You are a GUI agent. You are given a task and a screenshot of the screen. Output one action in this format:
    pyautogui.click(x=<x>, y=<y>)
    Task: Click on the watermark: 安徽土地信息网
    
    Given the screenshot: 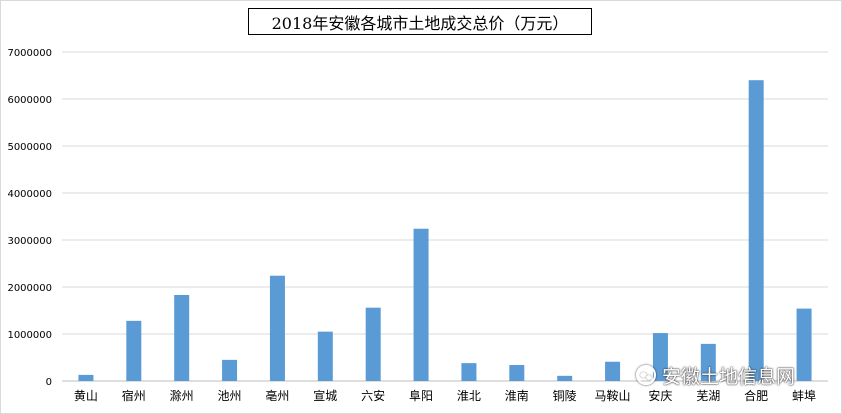 What is the action you would take?
    pyautogui.click(x=715, y=375)
    